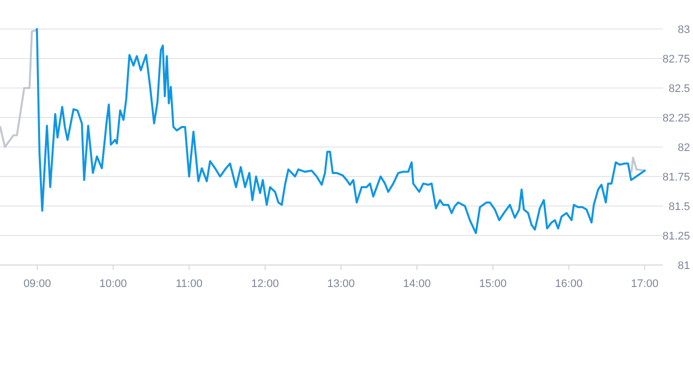 The width and height of the screenshot is (693, 365). Describe the element at coordinates (265, 284) in the screenshot. I see `x-tick-label: 12:00` at that location.